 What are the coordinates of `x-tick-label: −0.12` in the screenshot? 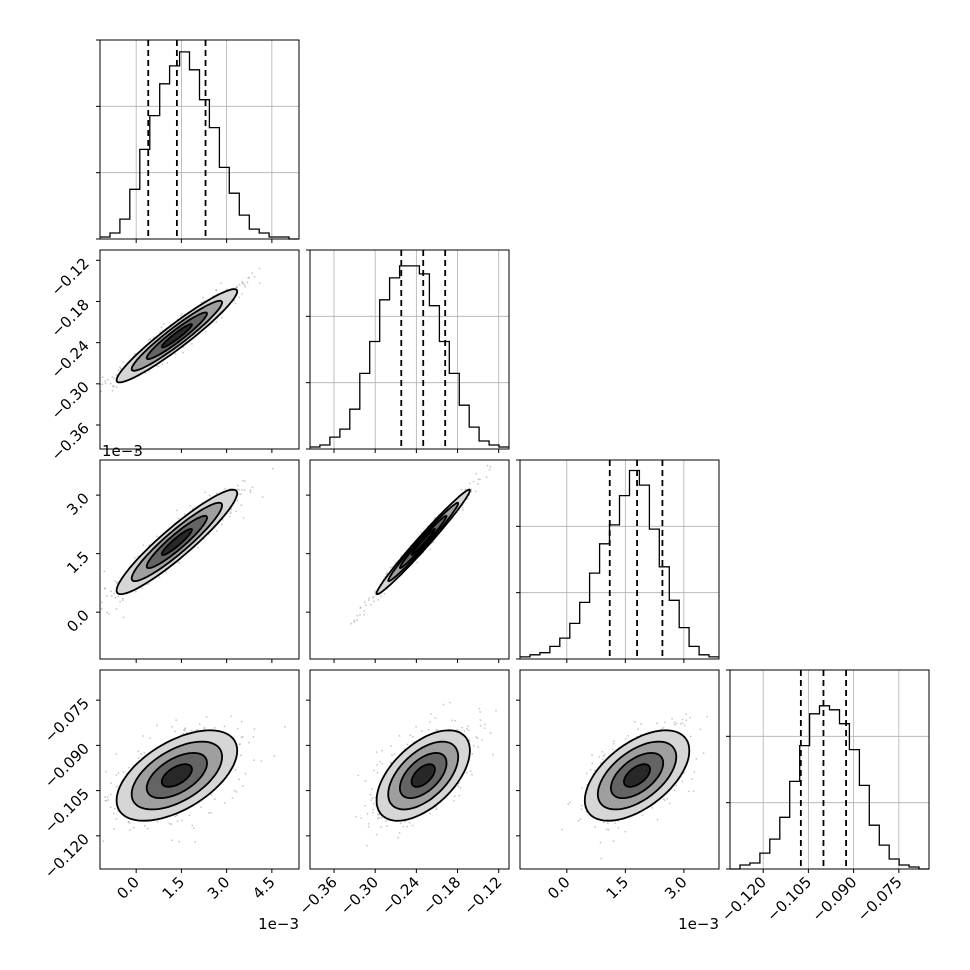 It's located at (482, 895).